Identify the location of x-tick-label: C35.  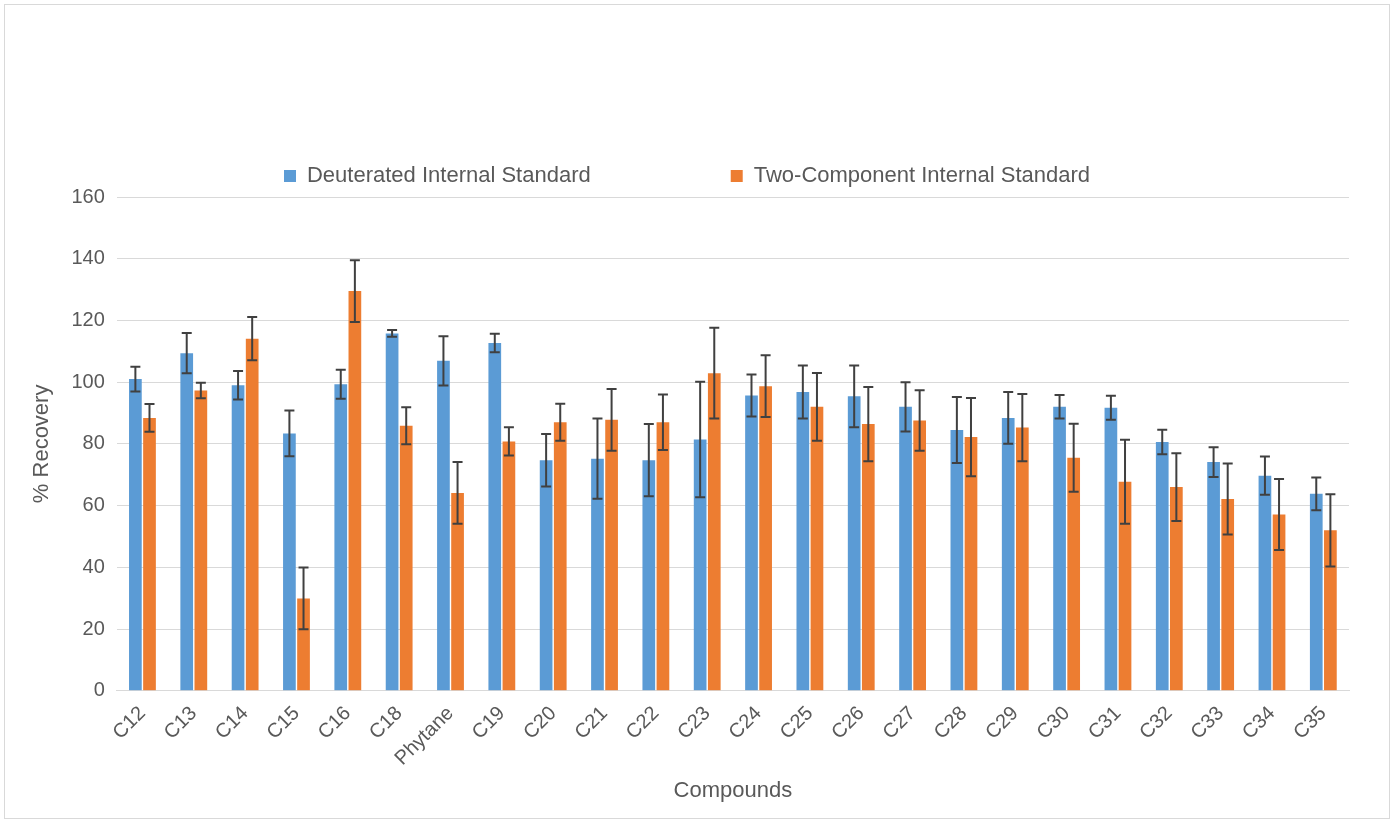
(1309, 722).